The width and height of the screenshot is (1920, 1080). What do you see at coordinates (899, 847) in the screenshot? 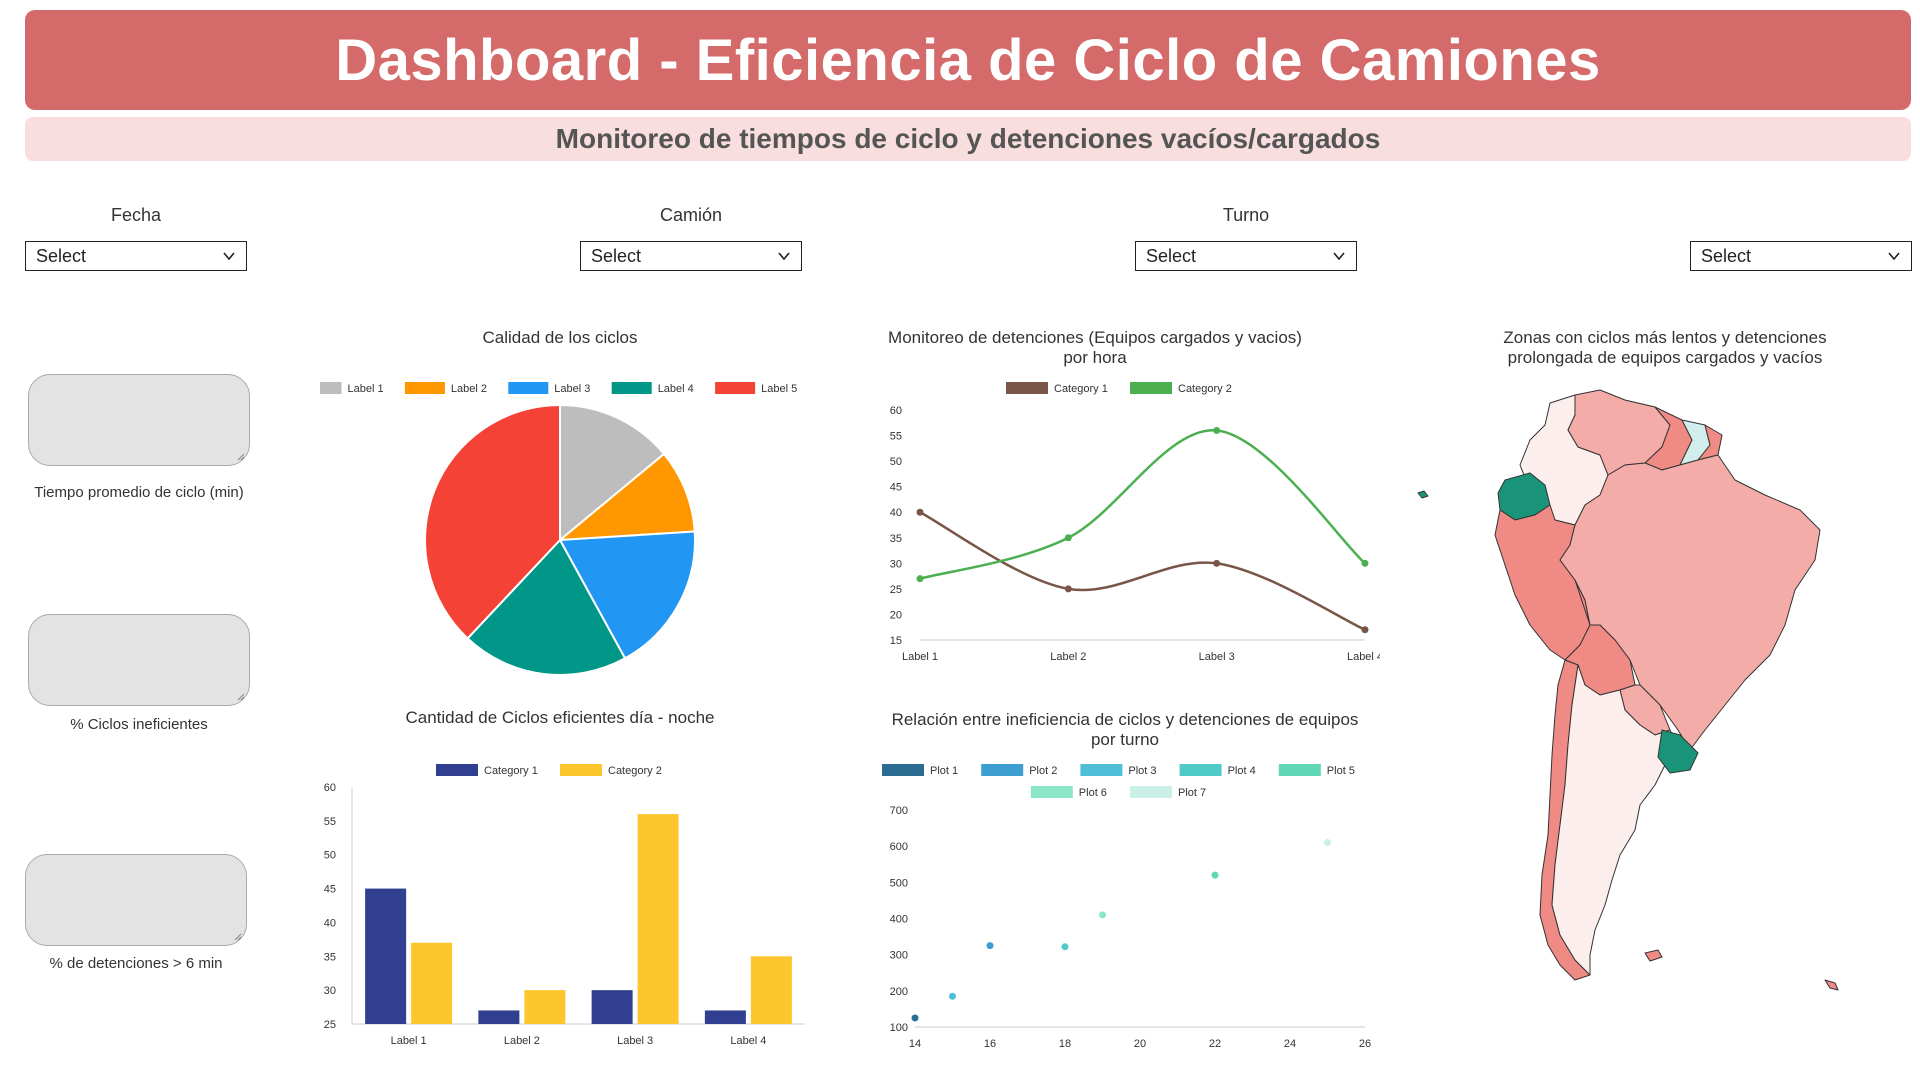
I see `y-tick-label: 600` at bounding box center [899, 847].